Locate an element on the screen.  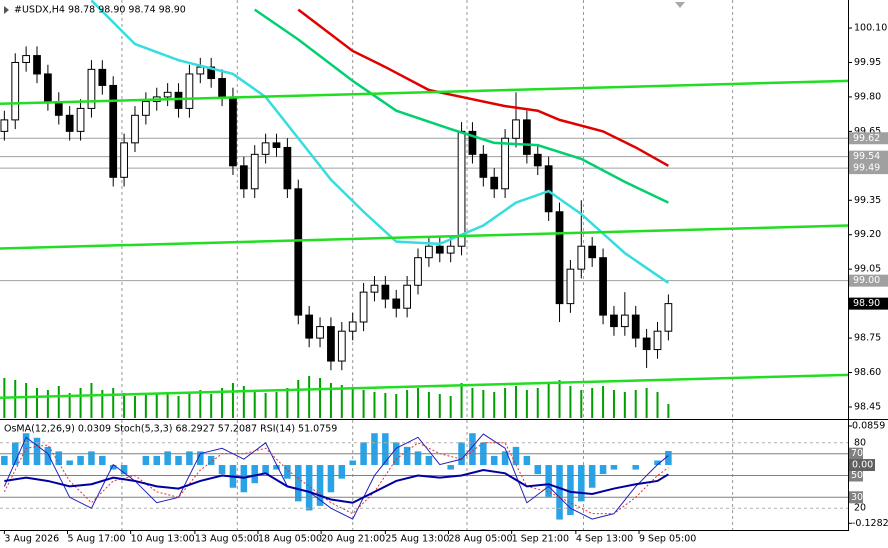
zero-box is located at coordinates (862, 465).